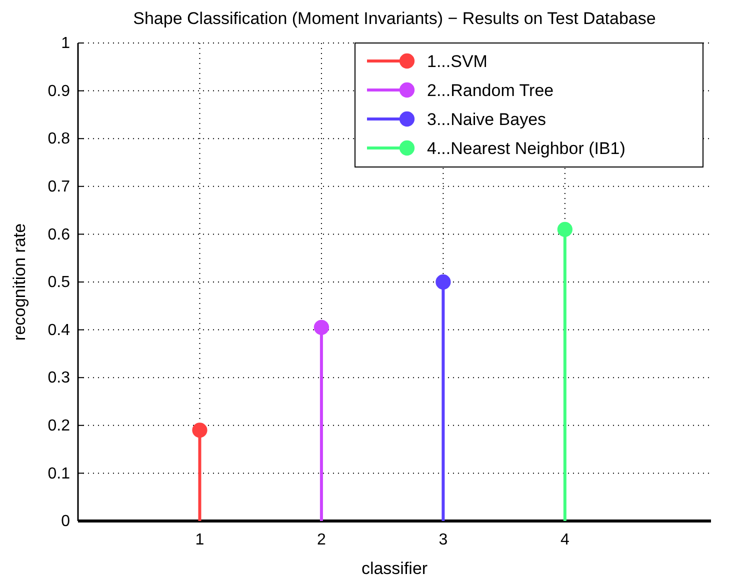 This screenshot has height=579, width=732. Describe the element at coordinates (59, 426) in the screenshot. I see `y-tick-label: 0.2` at that location.